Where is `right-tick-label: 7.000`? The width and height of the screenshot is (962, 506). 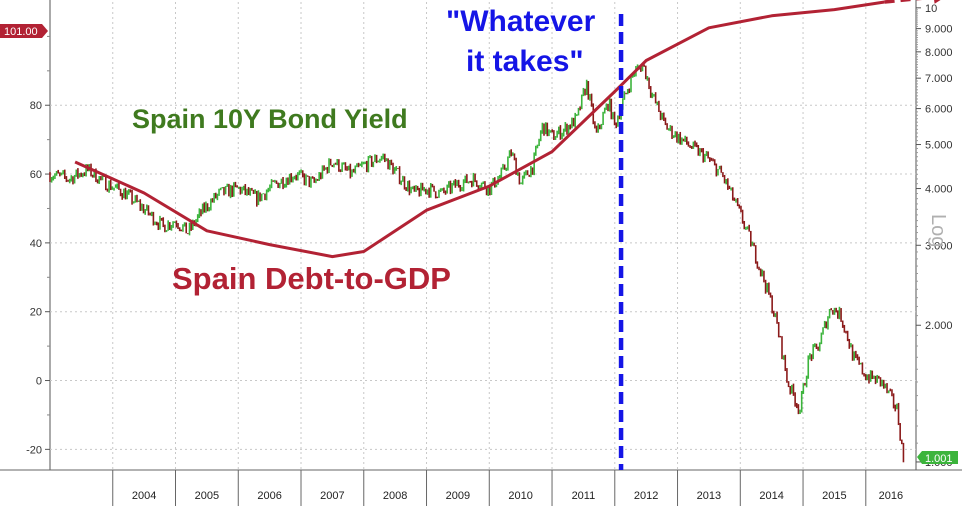
right-tick-label: 7.000 is located at coordinates (939, 79).